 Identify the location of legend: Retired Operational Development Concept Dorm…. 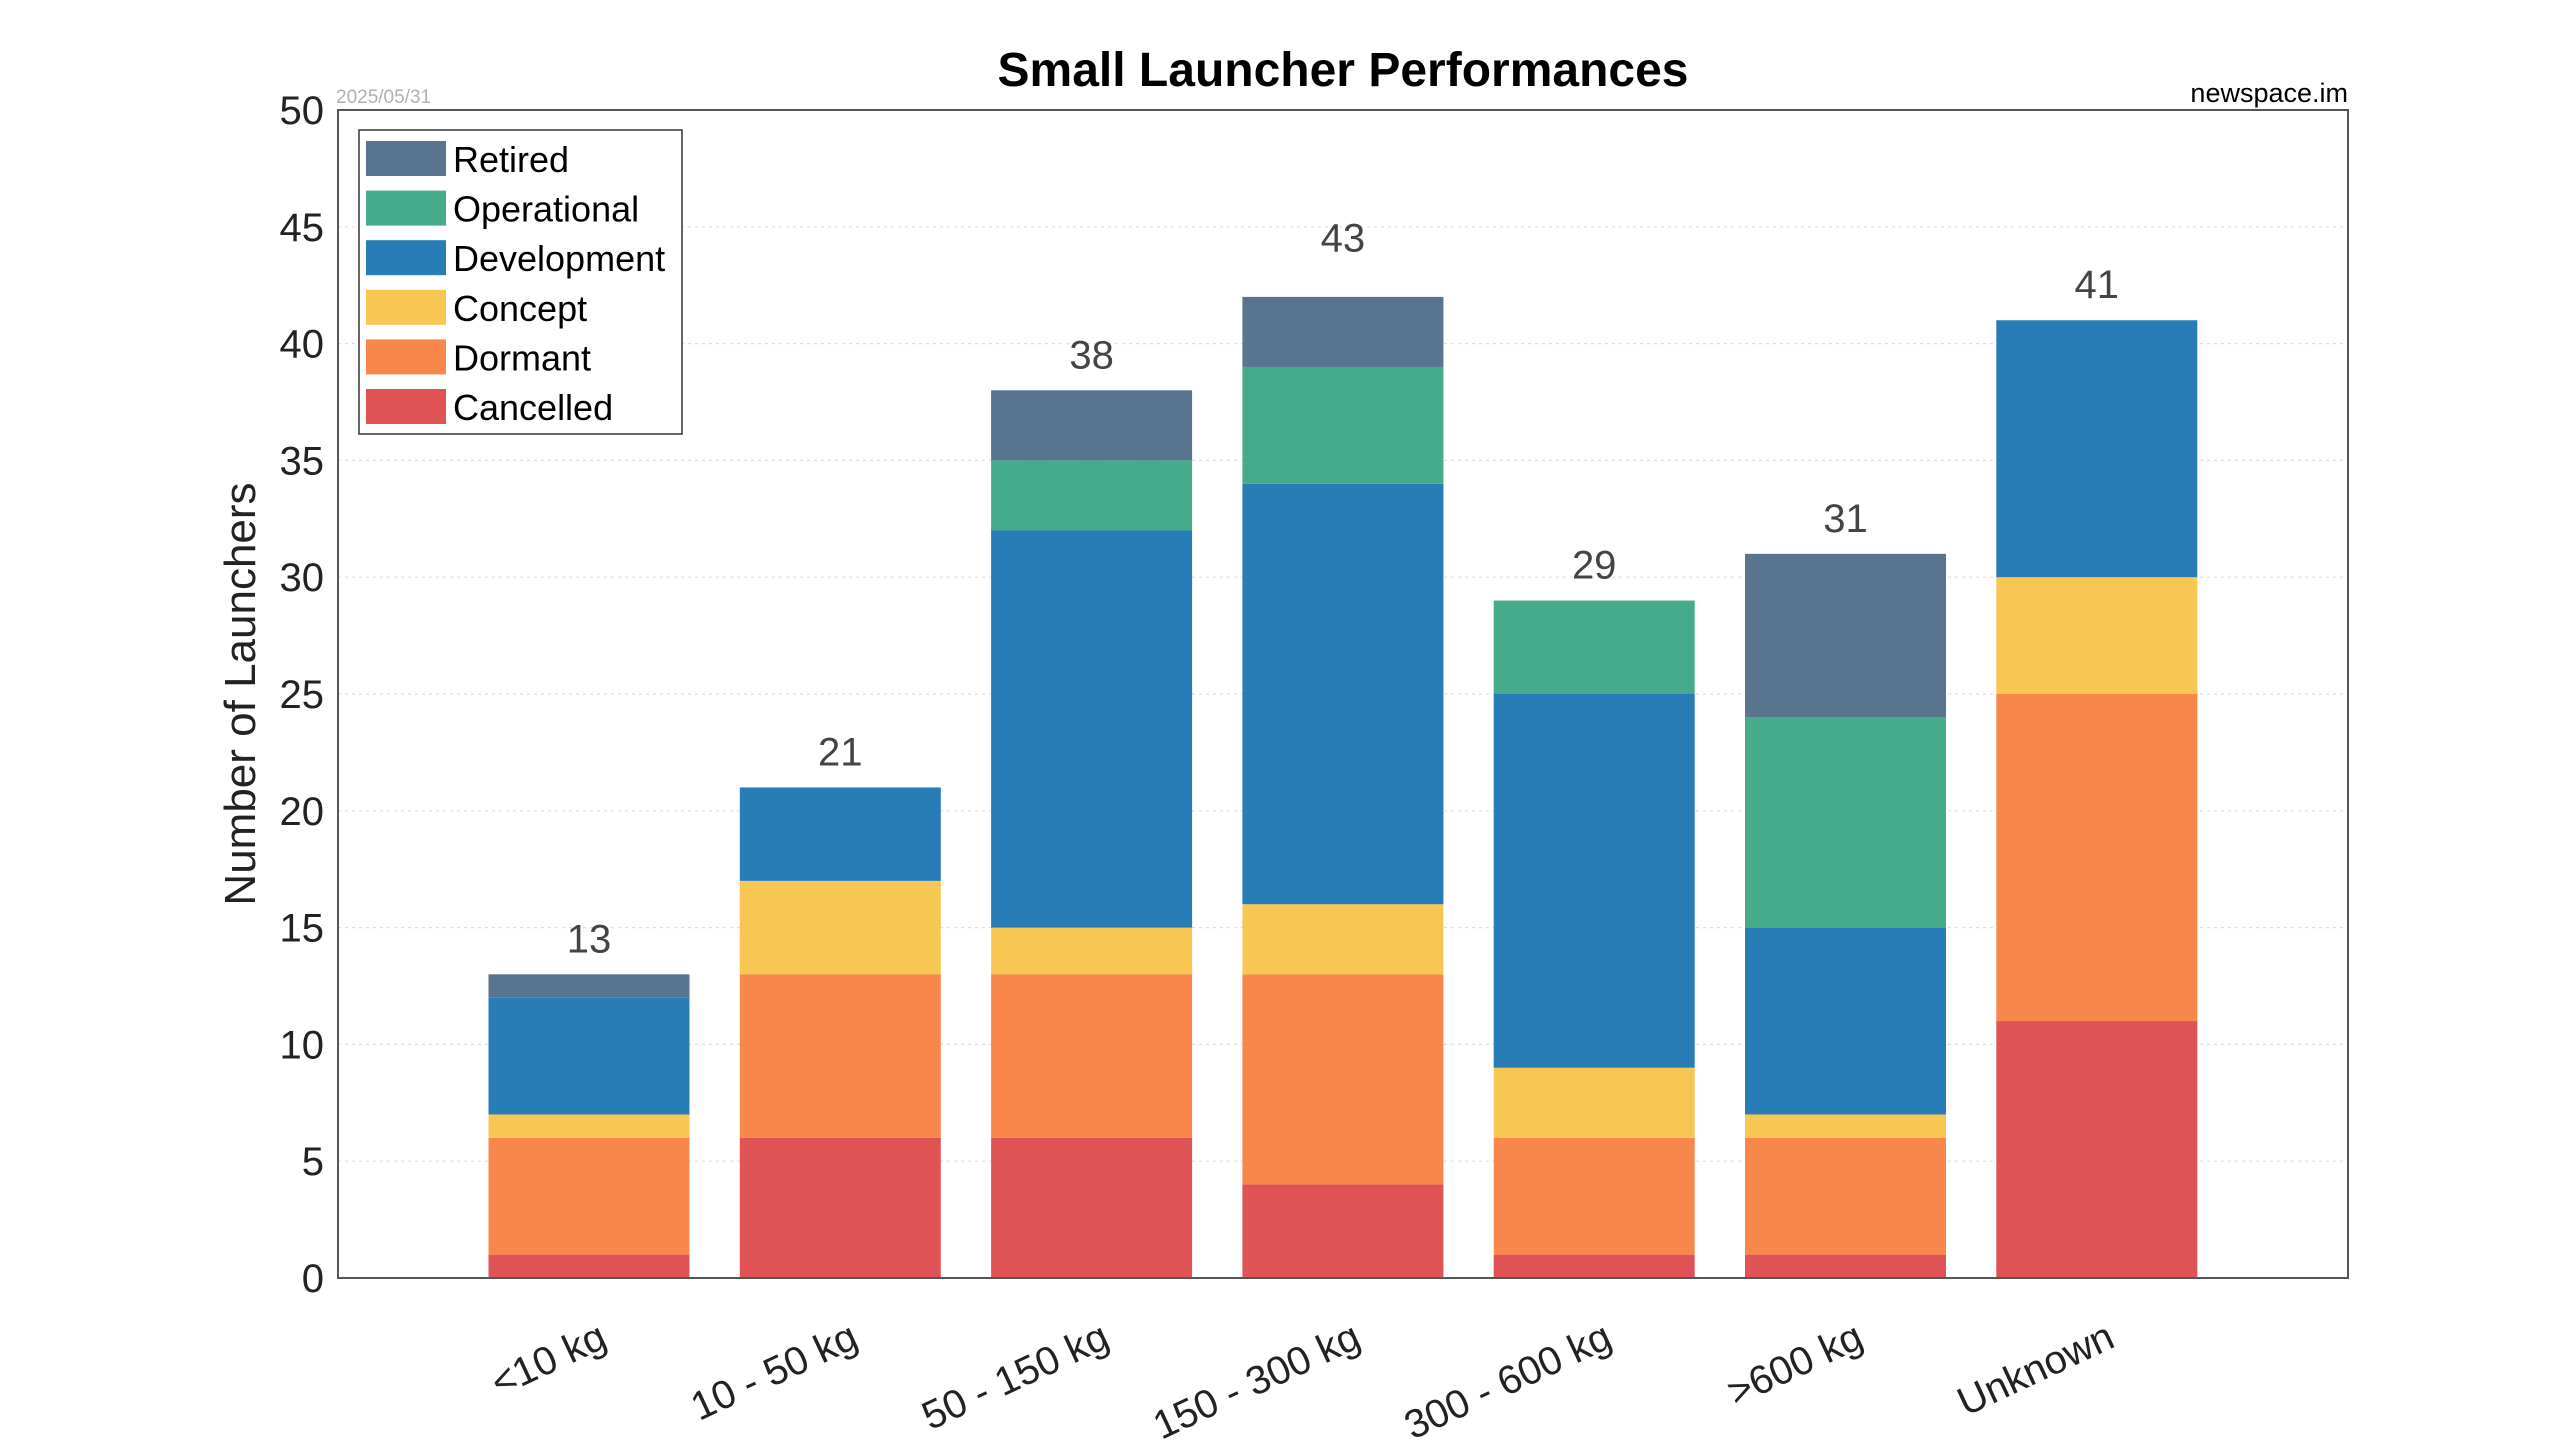
(520, 282).